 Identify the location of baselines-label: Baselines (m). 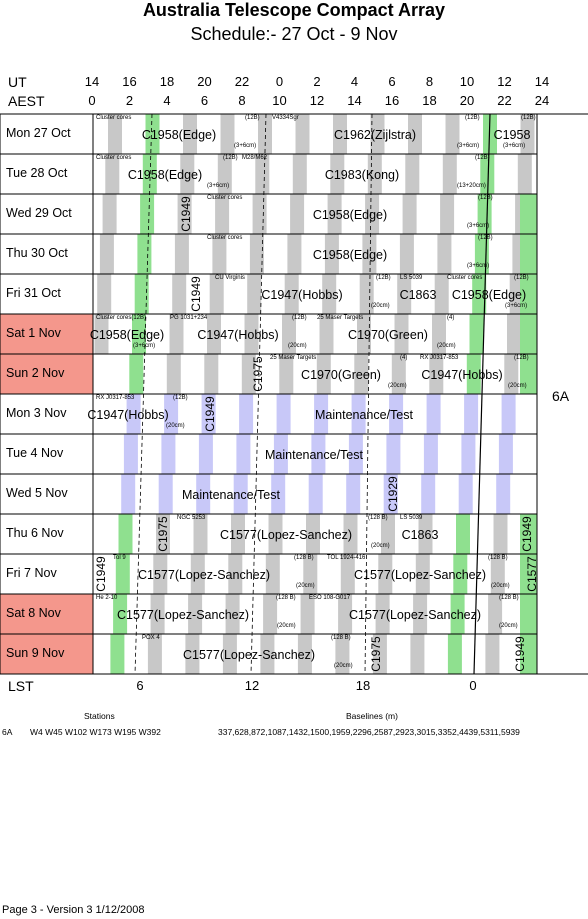
(372, 716).